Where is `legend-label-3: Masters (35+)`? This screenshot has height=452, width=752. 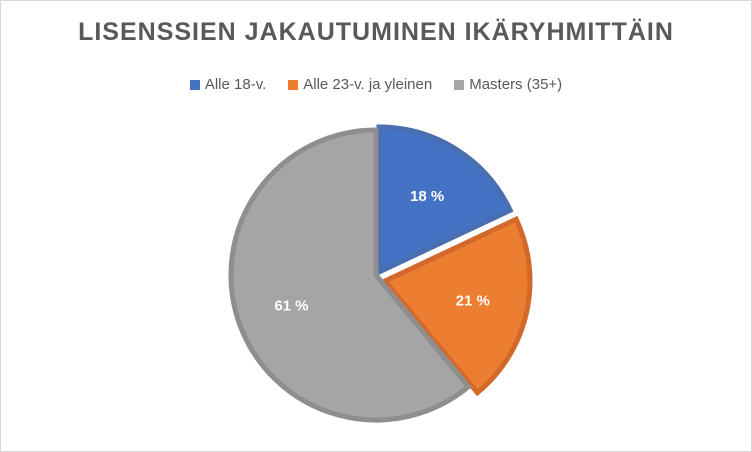
legend-label-3: Masters (35+) is located at coordinates (516, 84).